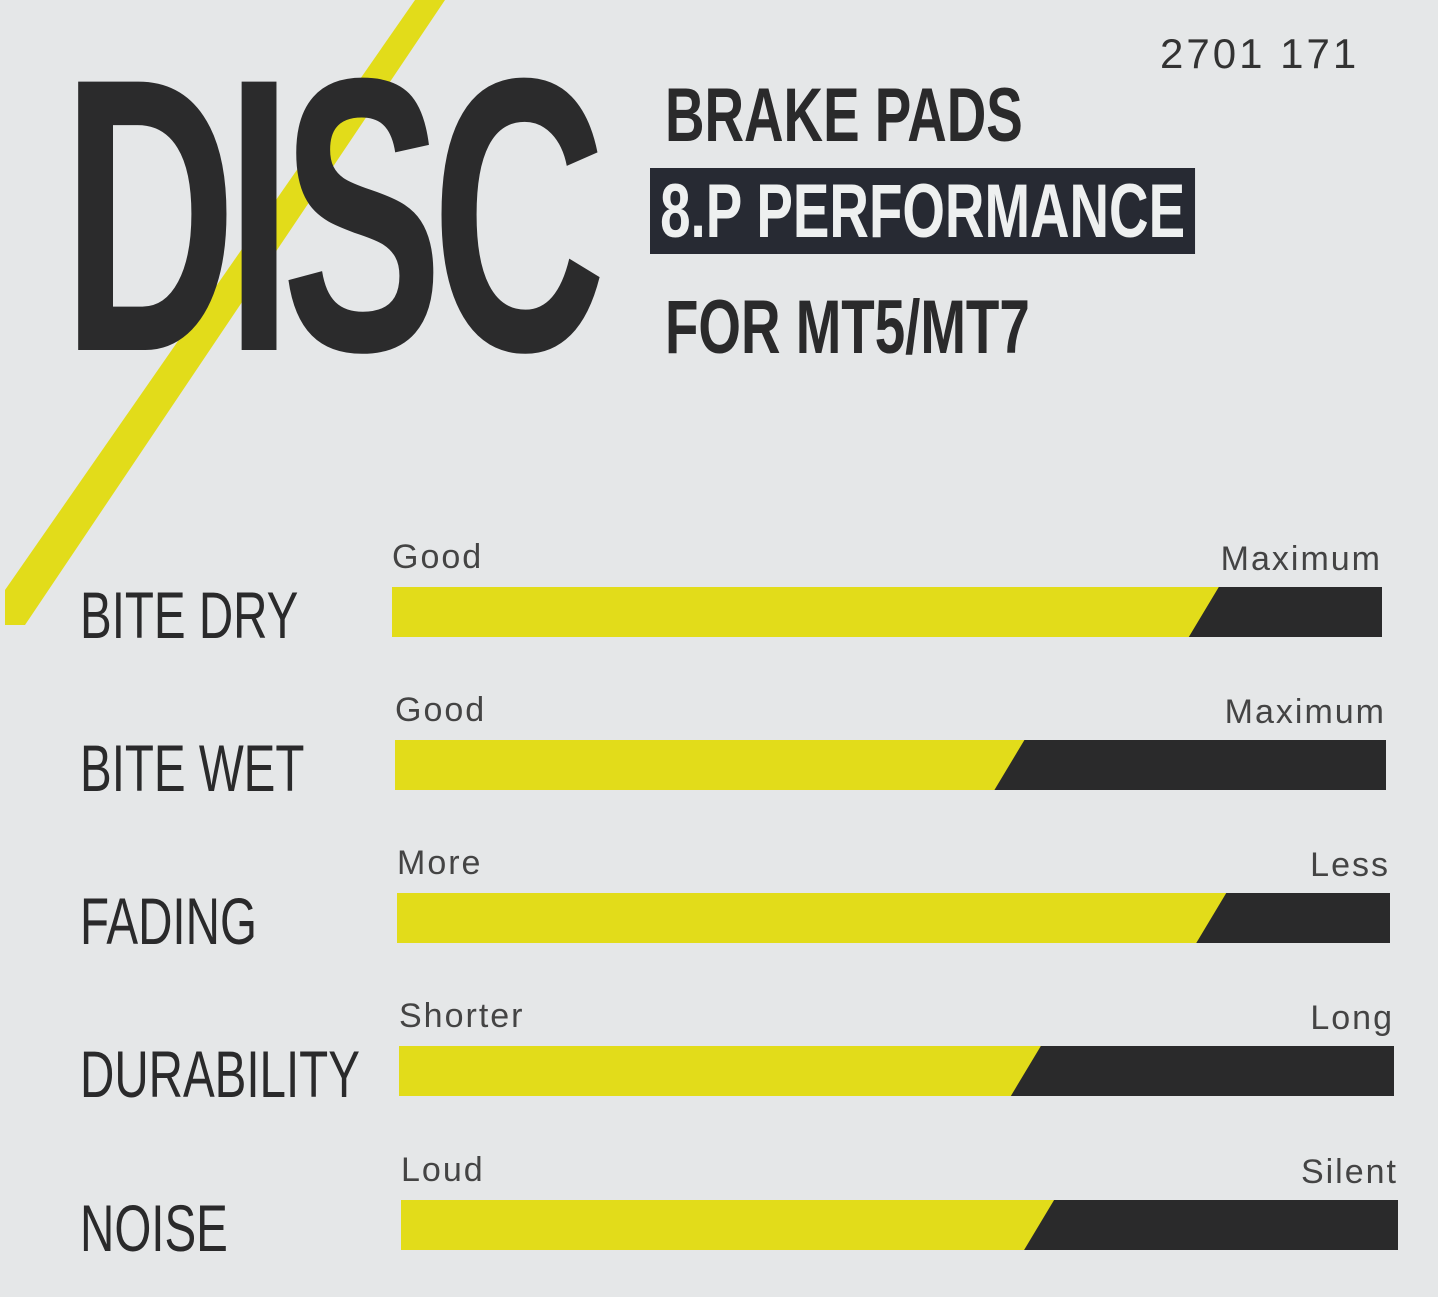  I want to click on subtitle-compatibility: FOR MT5/MT7, so click(847, 327).